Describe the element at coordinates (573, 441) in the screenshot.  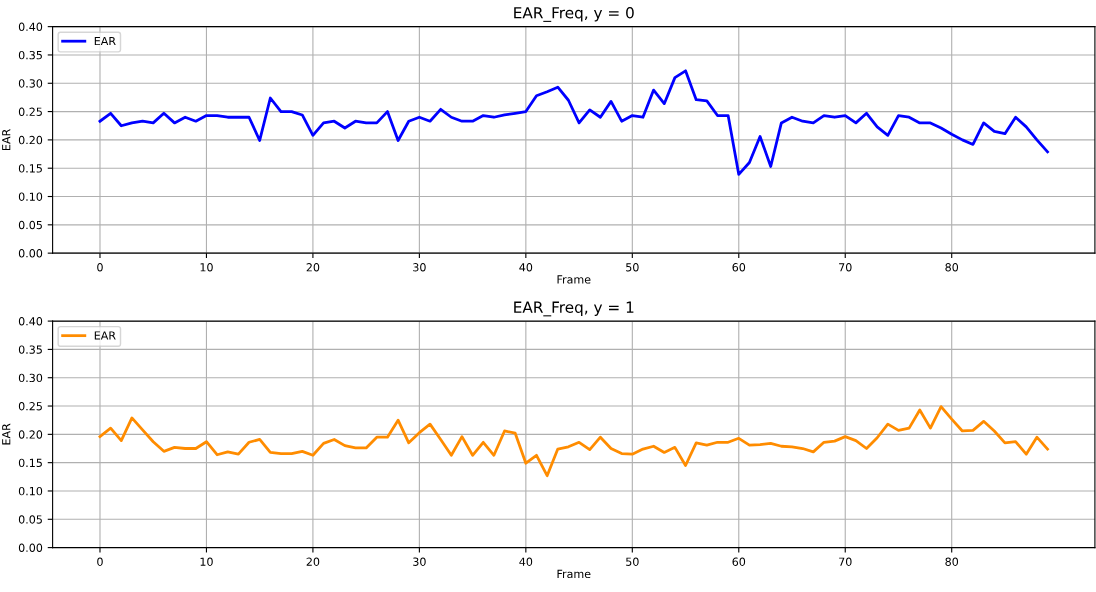
I see `line-series` at that location.